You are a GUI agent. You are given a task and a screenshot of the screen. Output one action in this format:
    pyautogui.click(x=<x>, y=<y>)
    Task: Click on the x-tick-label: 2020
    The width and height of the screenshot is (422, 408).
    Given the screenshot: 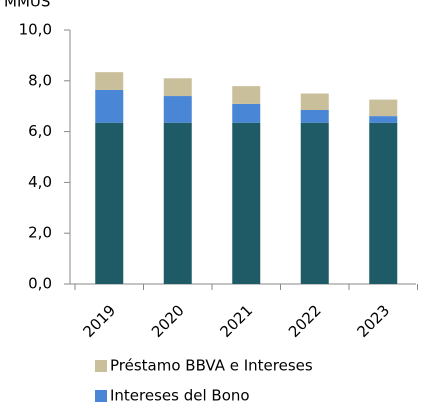 What is the action you would take?
    pyautogui.click(x=168, y=321)
    